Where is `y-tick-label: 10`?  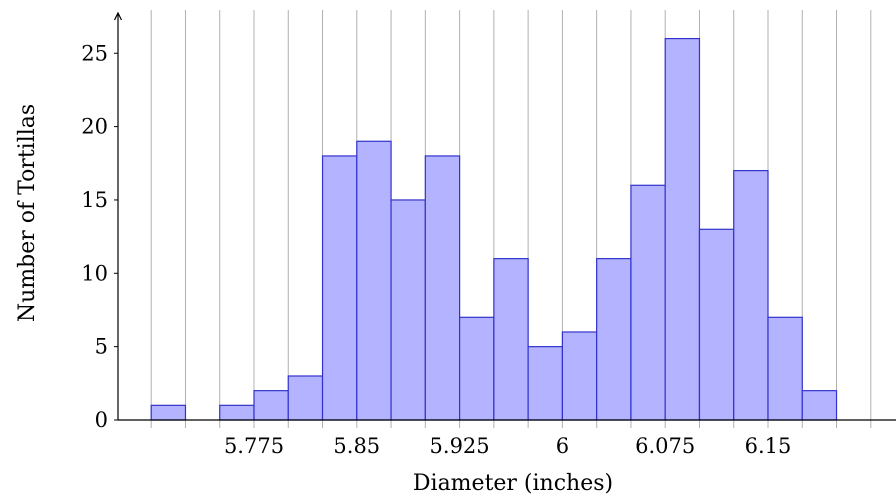 y-tick-label: 10 is located at coordinates (94, 273).